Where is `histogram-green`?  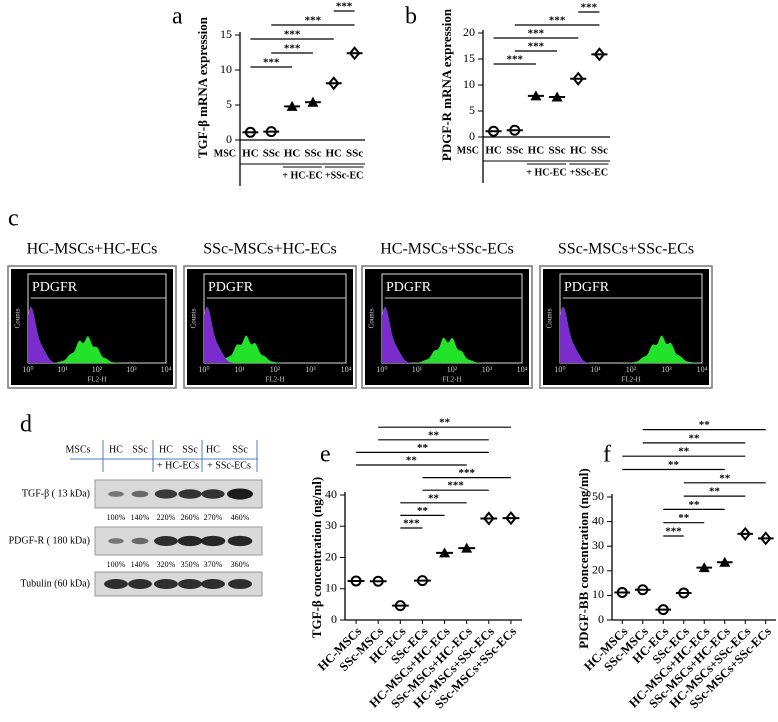 histogram-green is located at coordinates (275, 334).